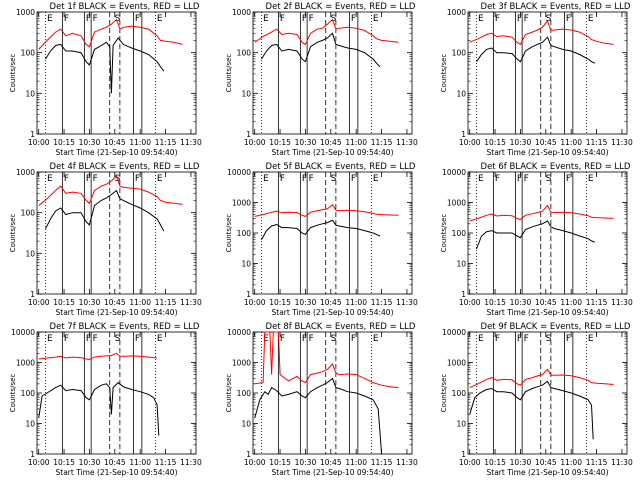 The image size is (640, 480). What do you see at coordinates (25, 363) in the screenshot?
I see `y-tick-label: 1000` at bounding box center [25, 363].